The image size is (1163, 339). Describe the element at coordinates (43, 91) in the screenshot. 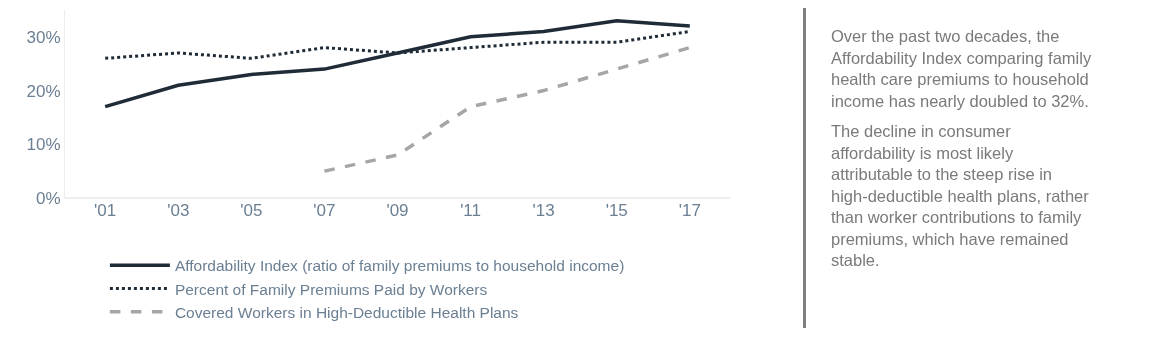

I see `y-tick-label: 20%` at that location.